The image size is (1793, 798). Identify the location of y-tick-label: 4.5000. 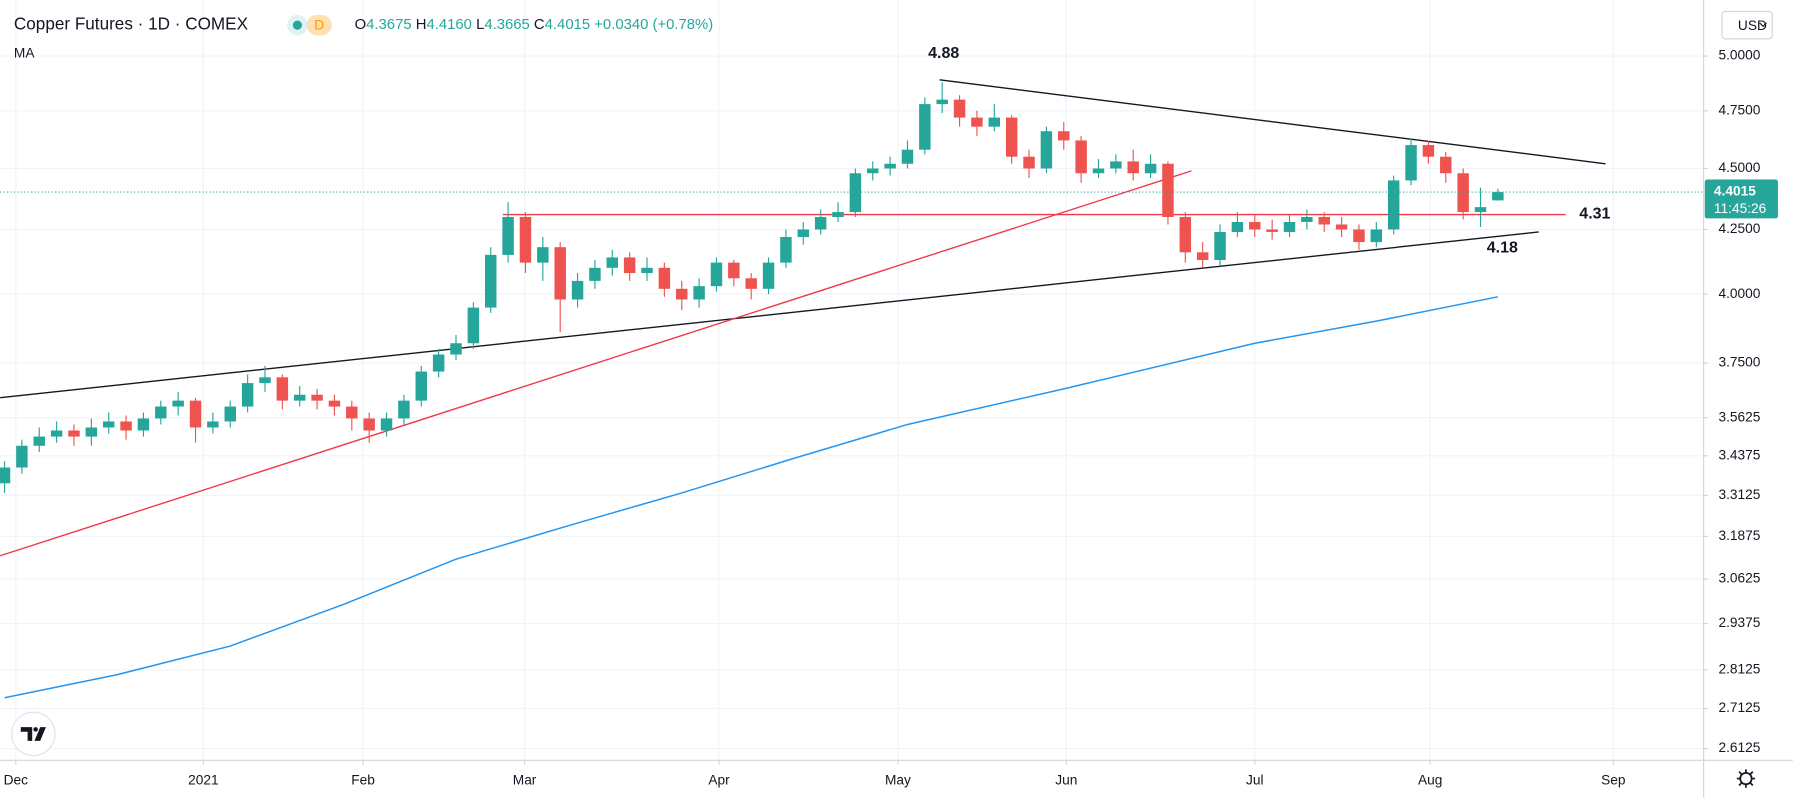
(1740, 167).